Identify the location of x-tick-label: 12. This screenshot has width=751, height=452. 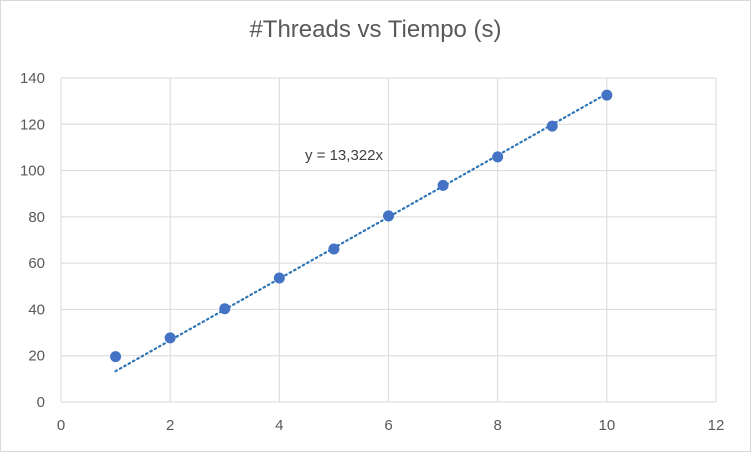
(716, 425).